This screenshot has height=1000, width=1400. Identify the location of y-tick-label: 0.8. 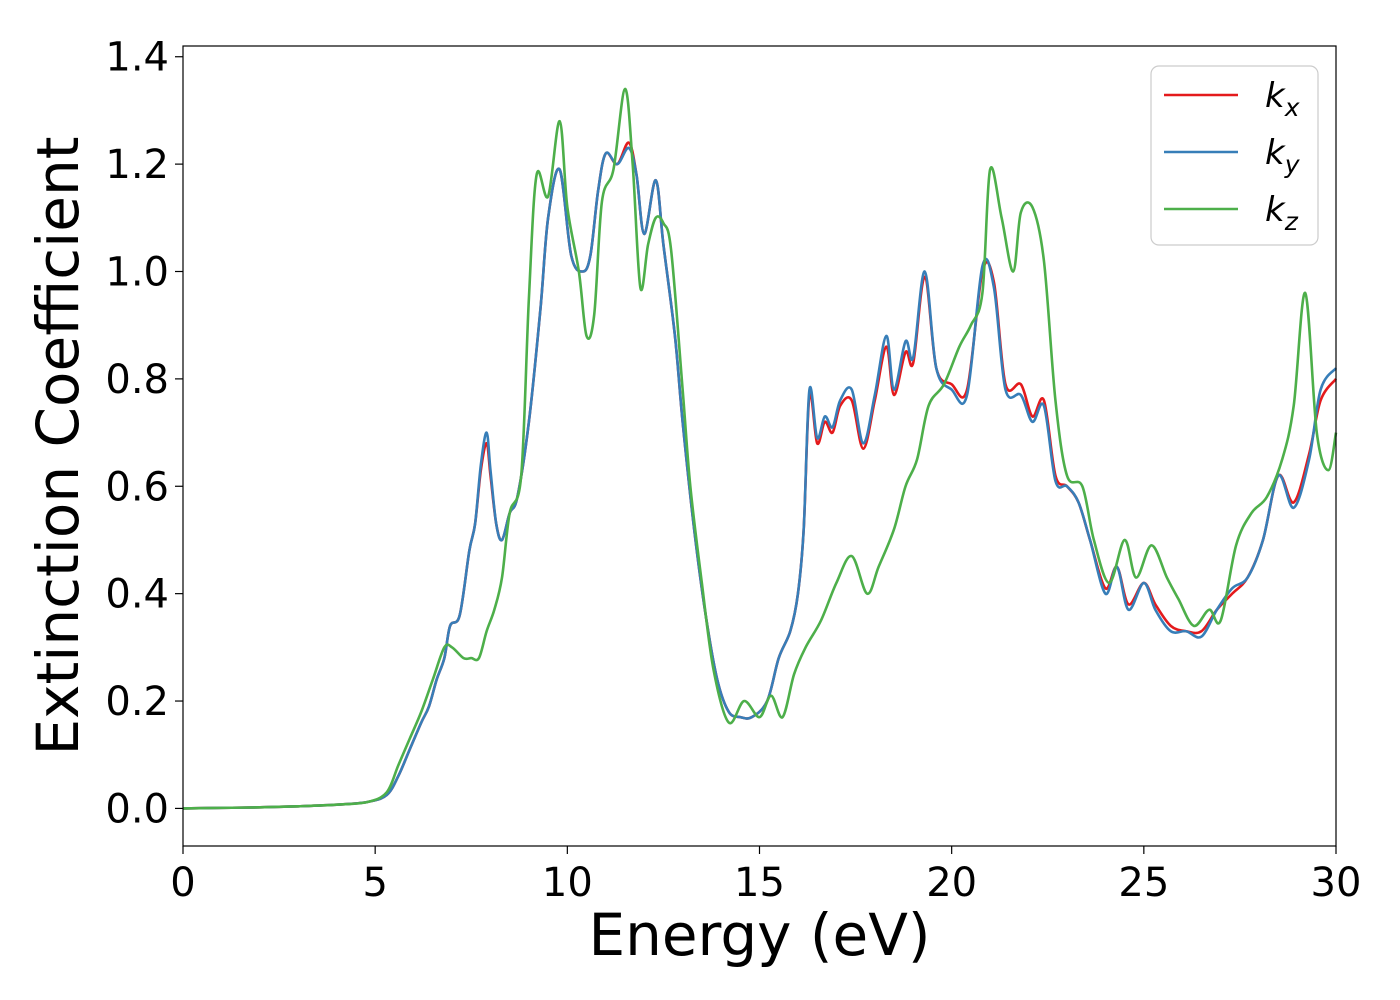
(137, 380).